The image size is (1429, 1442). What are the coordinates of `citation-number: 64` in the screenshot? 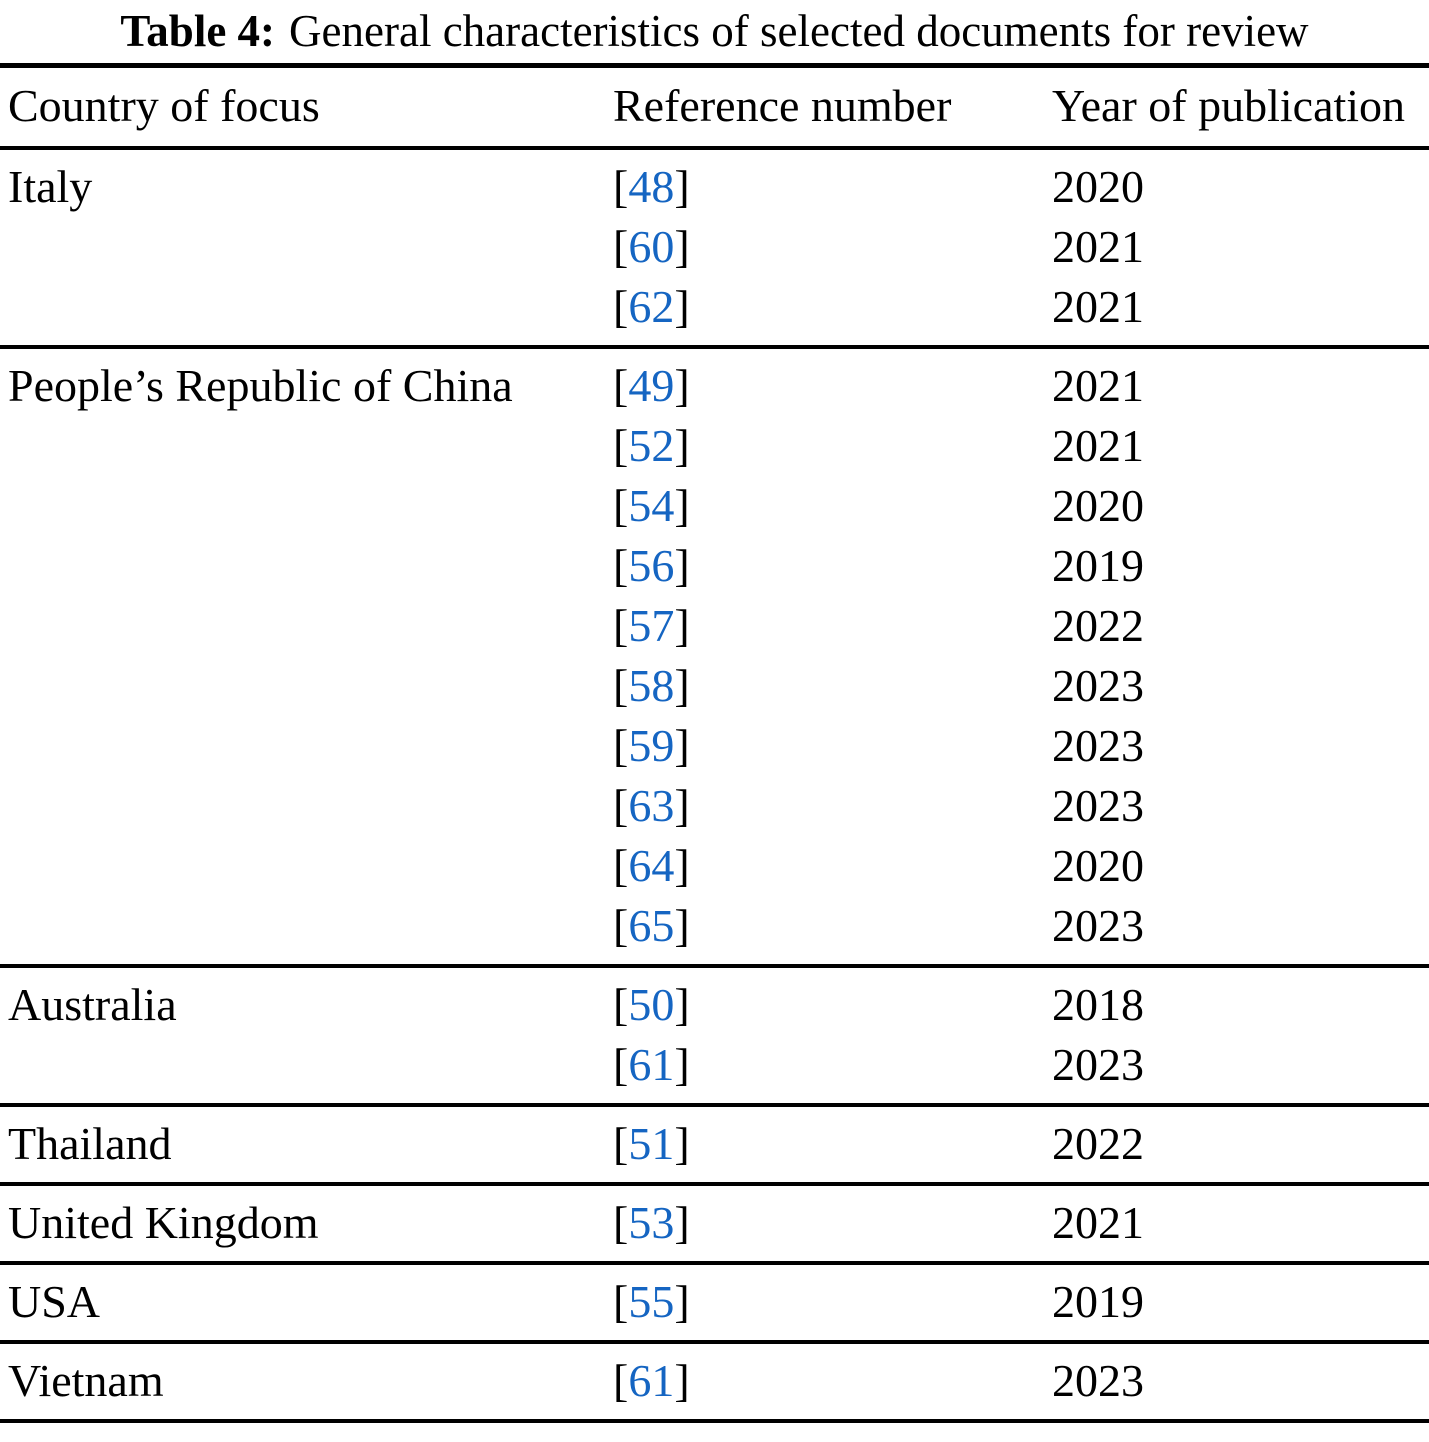 It's located at (651, 865).